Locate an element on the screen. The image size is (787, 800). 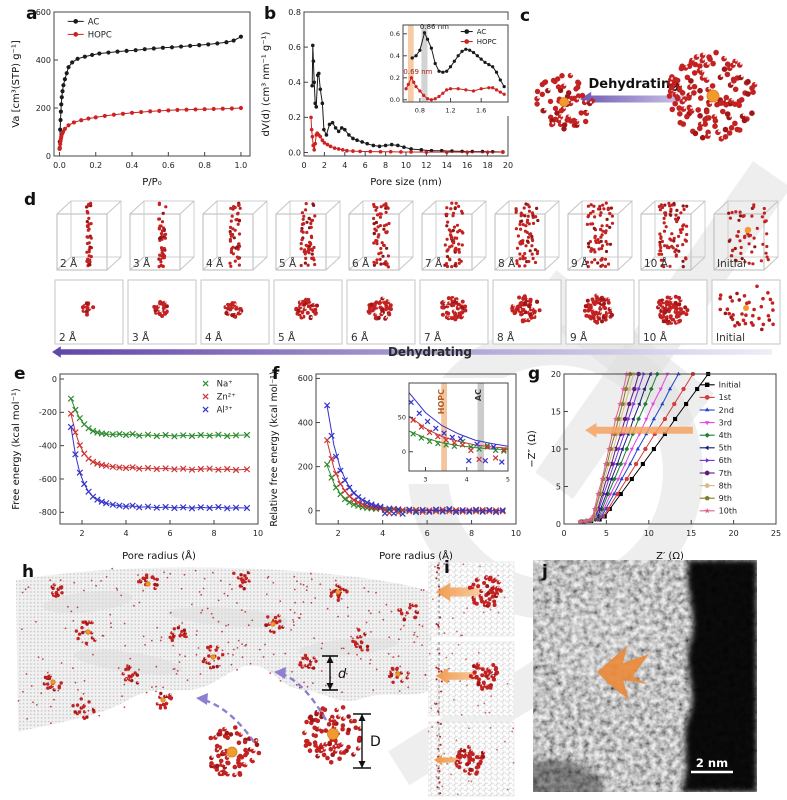
svg-text: -200 is located at coordinates (48, 412).